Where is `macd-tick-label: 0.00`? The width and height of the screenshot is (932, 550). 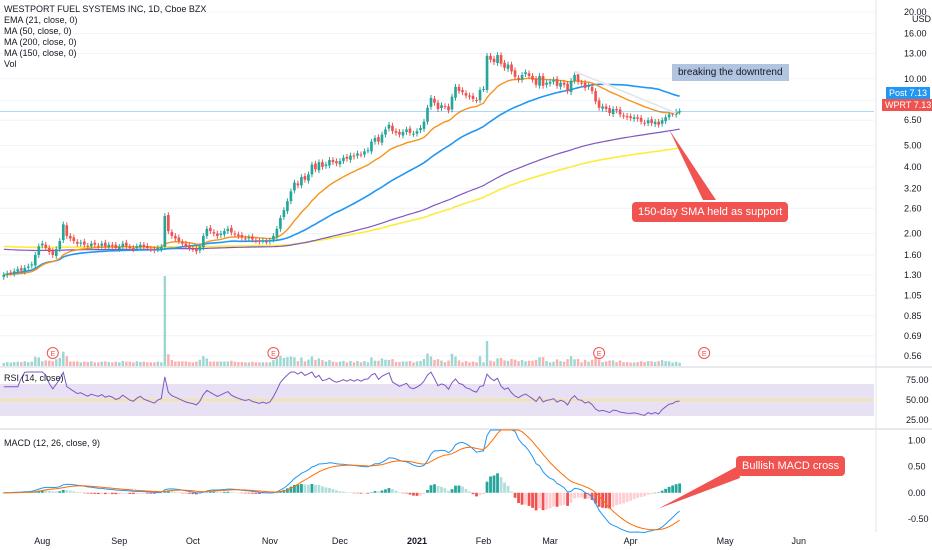
macd-tick-label: 0.00 is located at coordinates (917, 493).